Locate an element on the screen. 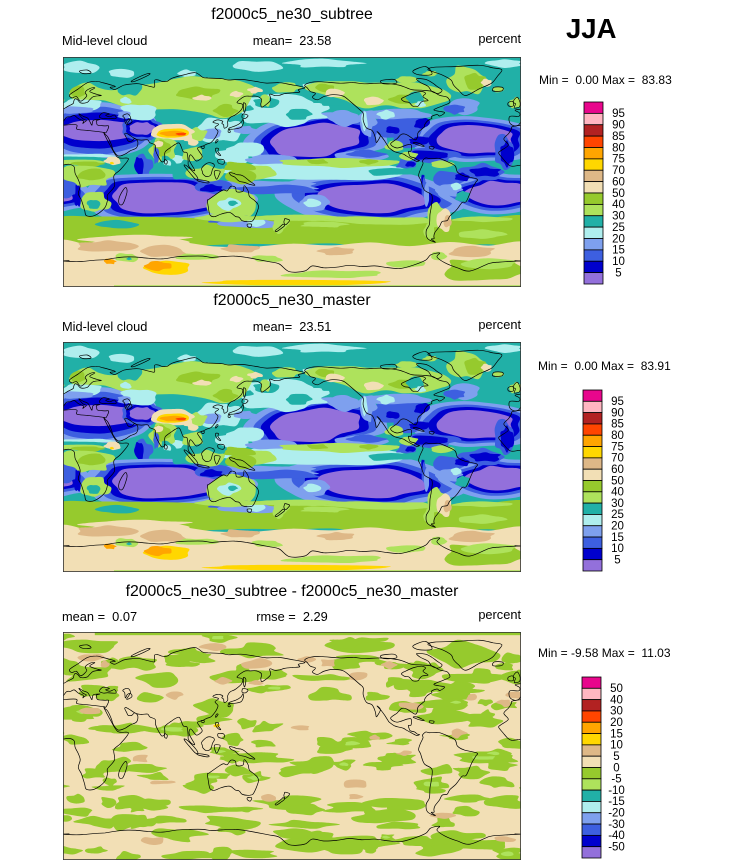  svg-text: -10 is located at coordinates (616, 791).